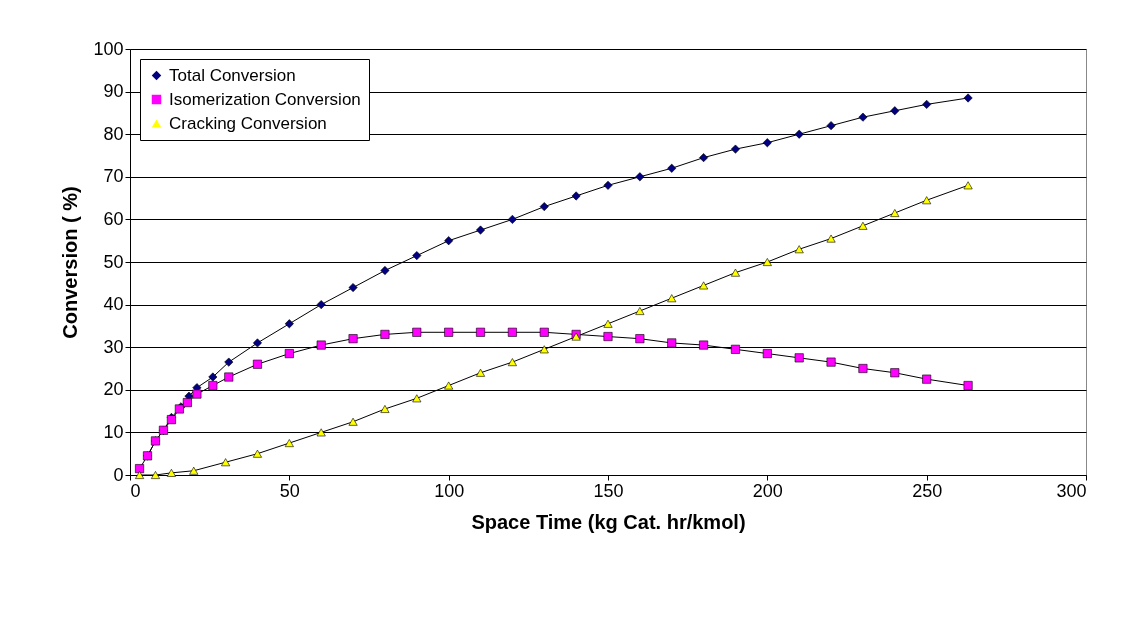  Describe the element at coordinates (113, 304) in the screenshot. I see `y-tick-label: 40` at that location.